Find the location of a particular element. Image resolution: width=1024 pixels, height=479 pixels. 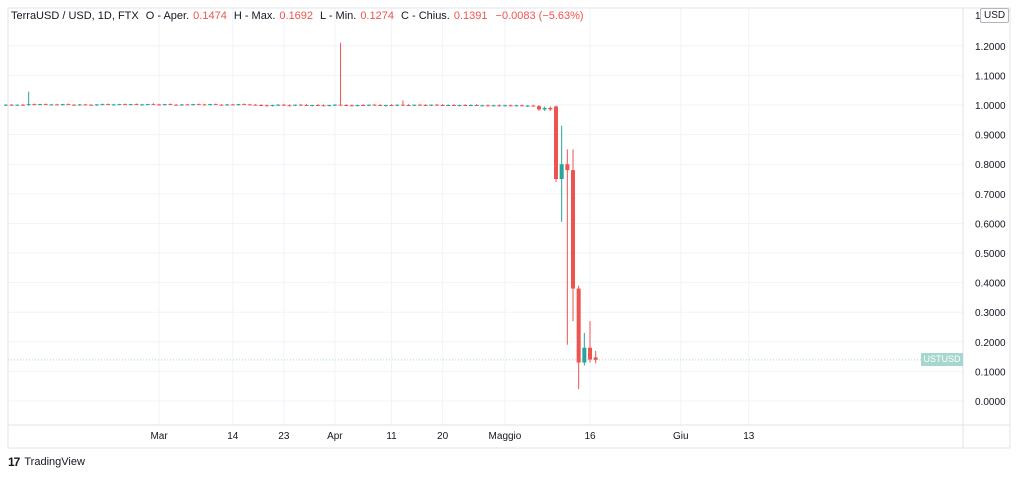

open-label: O - Aper. is located at coordinates (167, 16).